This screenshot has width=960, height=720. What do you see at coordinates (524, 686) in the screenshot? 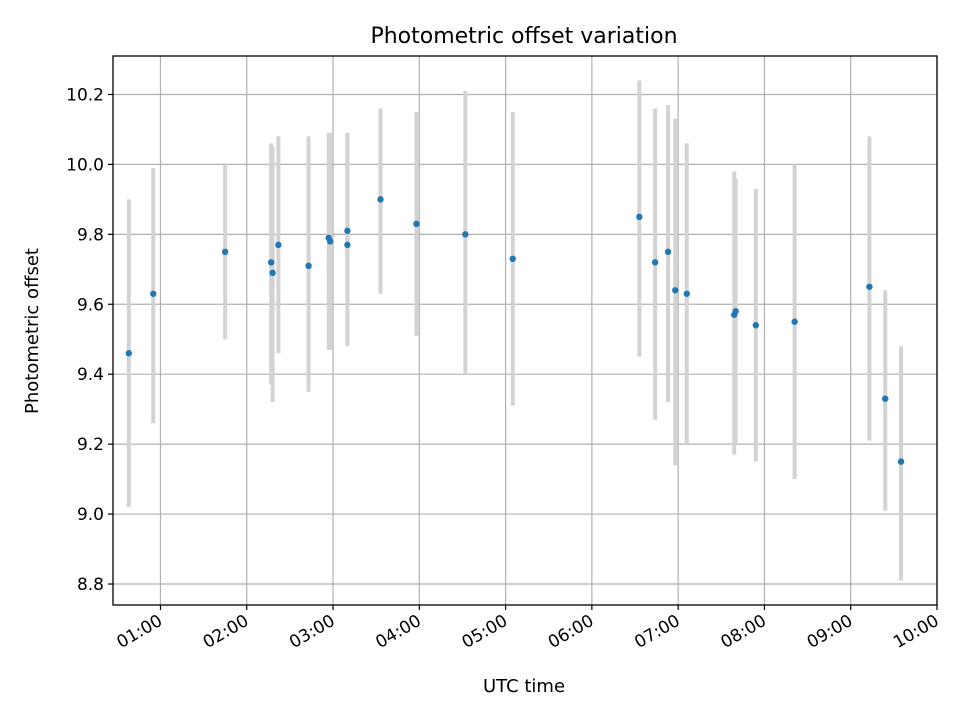
I see `x-axis-label: UTC time` at bounding box center [524, 686].